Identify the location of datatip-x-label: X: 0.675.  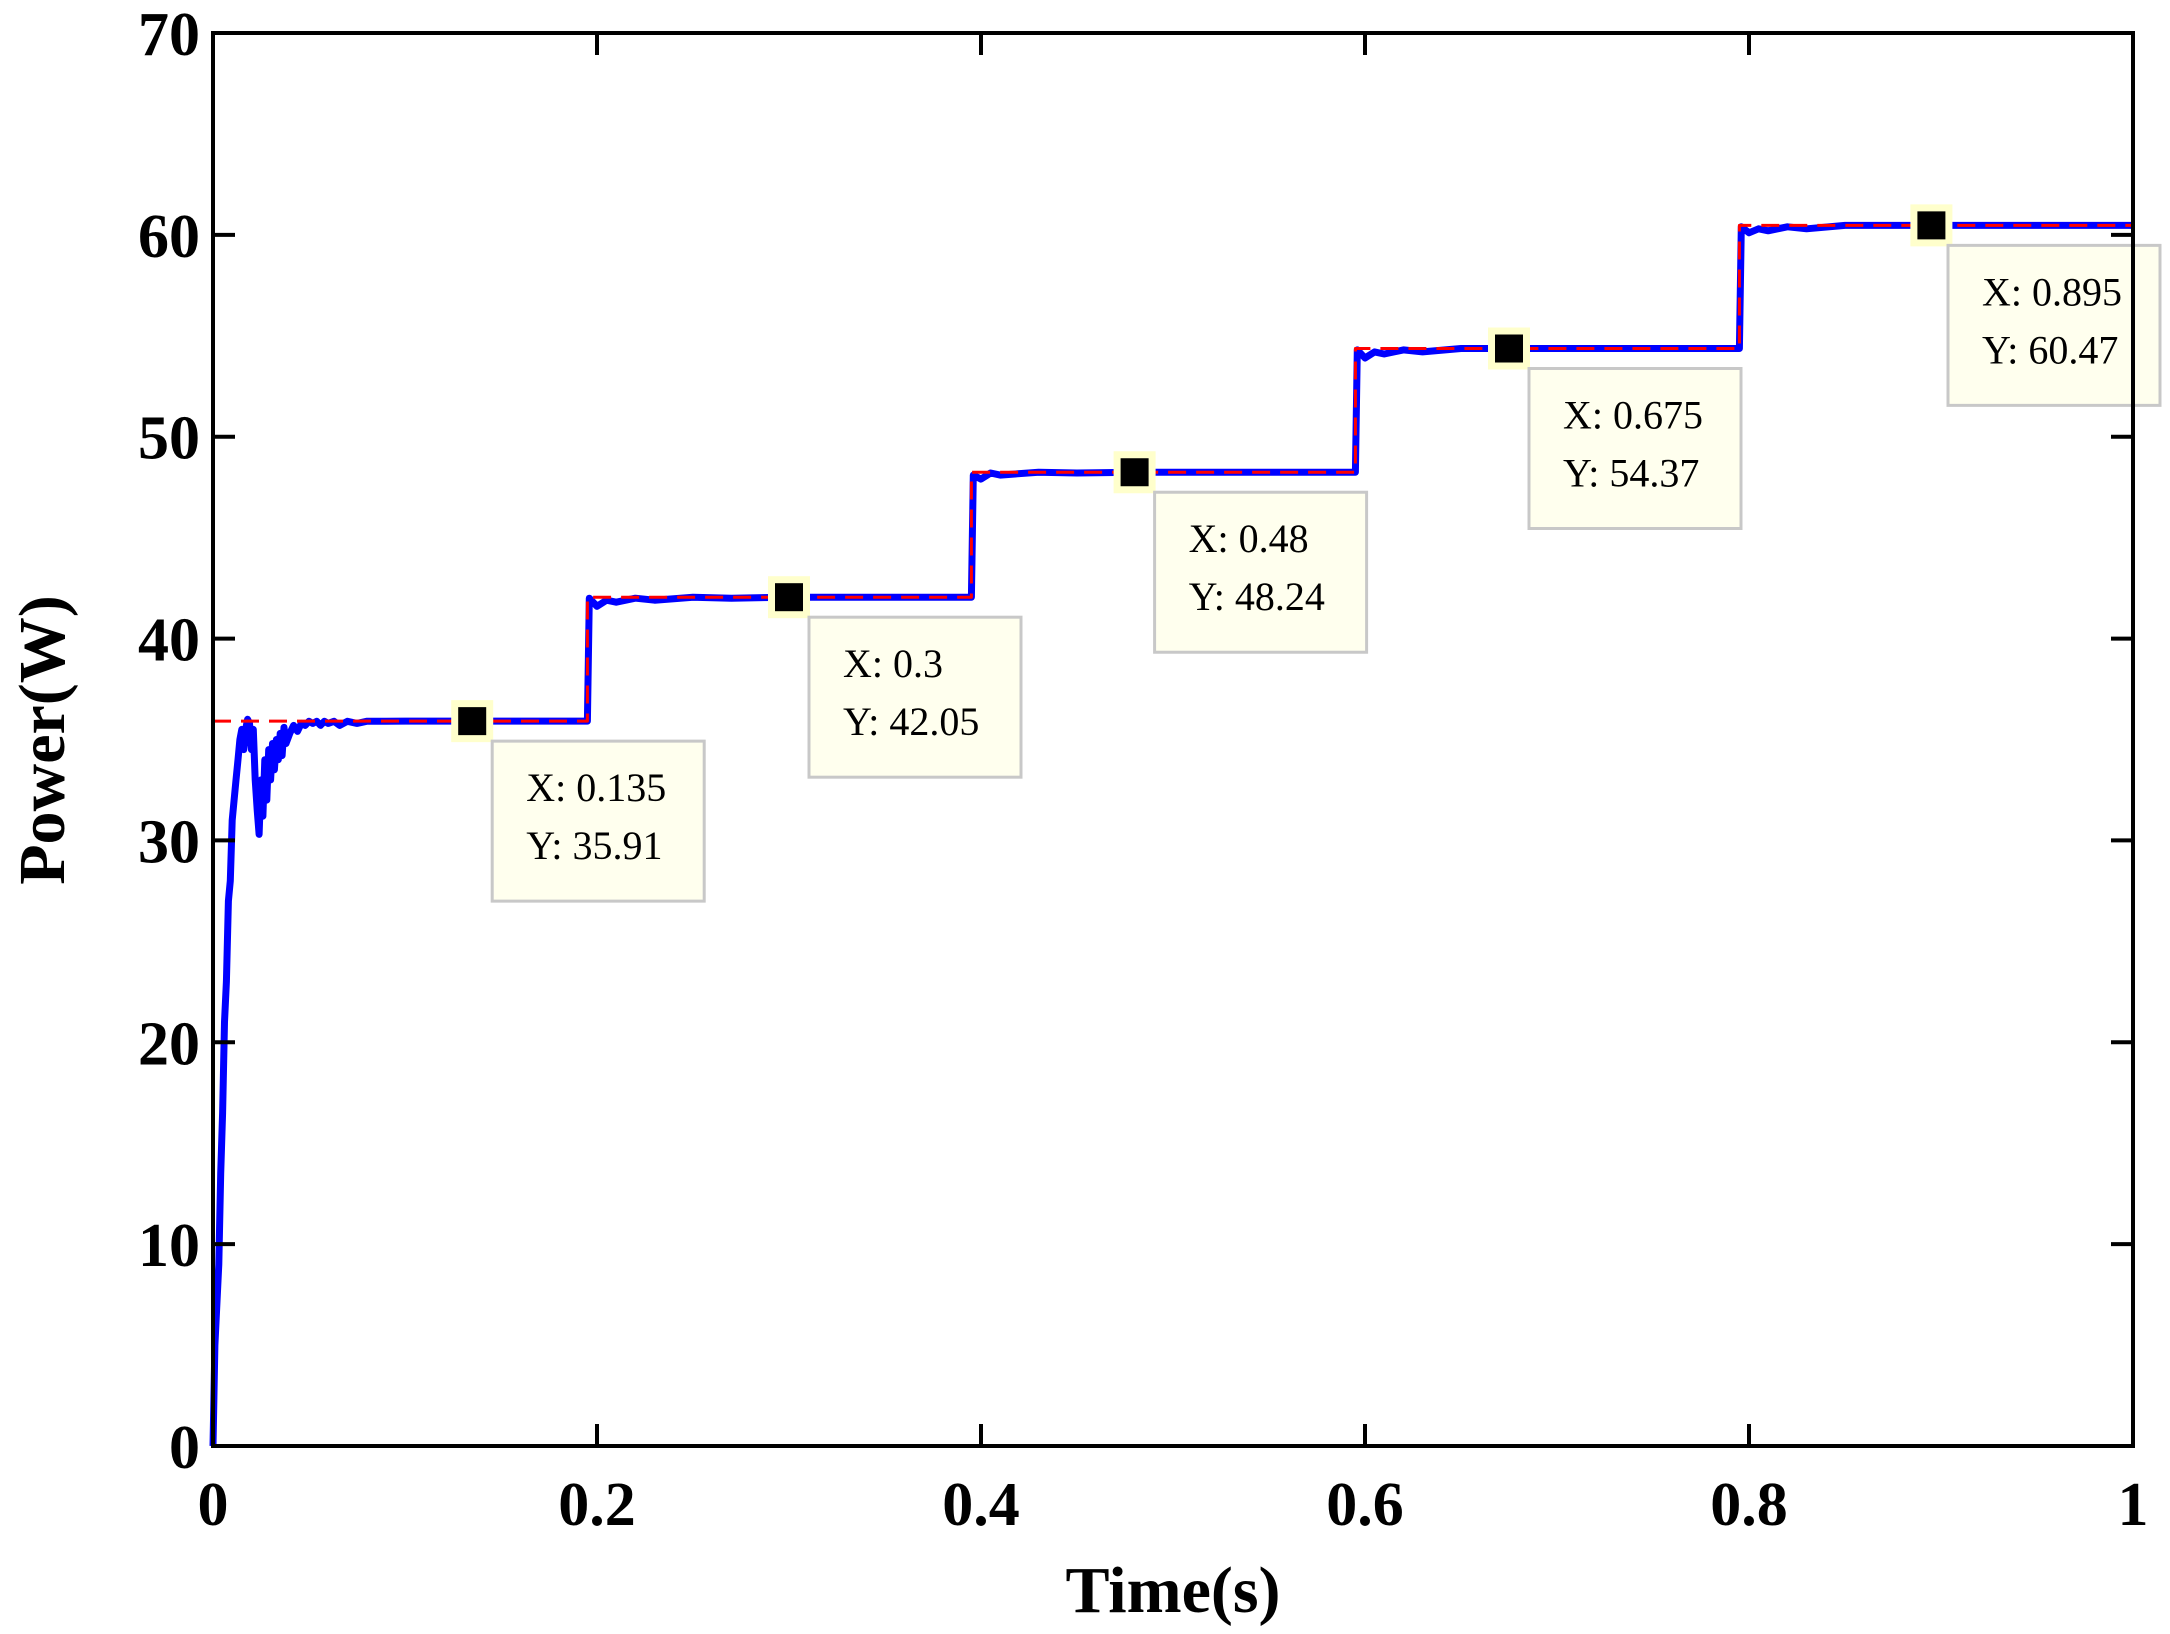
(1633, 415).